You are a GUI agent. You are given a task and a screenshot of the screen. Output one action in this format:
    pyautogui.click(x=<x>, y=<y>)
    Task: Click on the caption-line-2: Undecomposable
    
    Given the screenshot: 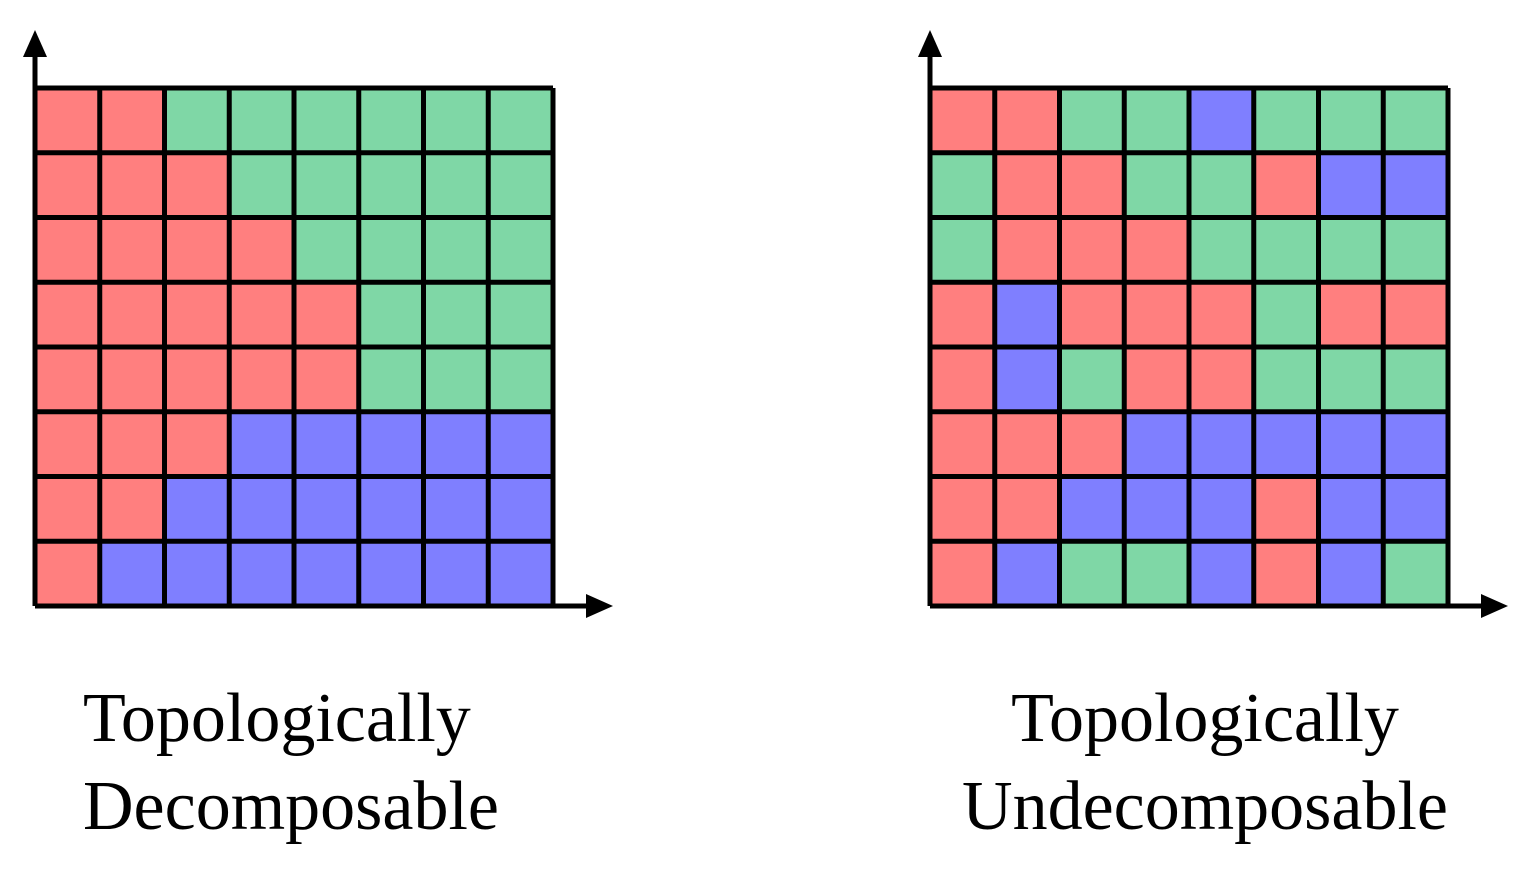 What is the action you would take?
    pyautogui.click(x=1205, y=806)
    